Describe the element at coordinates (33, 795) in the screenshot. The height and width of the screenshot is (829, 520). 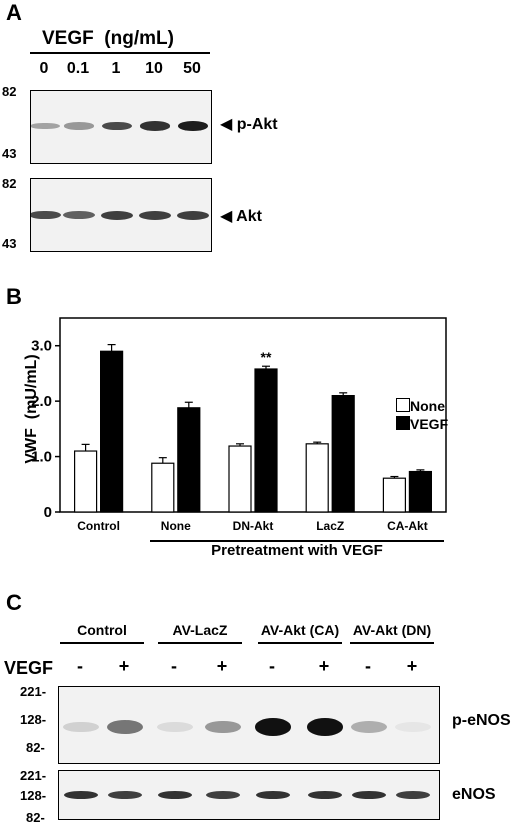
I see `mw-marker-128b: 128-` at that location.